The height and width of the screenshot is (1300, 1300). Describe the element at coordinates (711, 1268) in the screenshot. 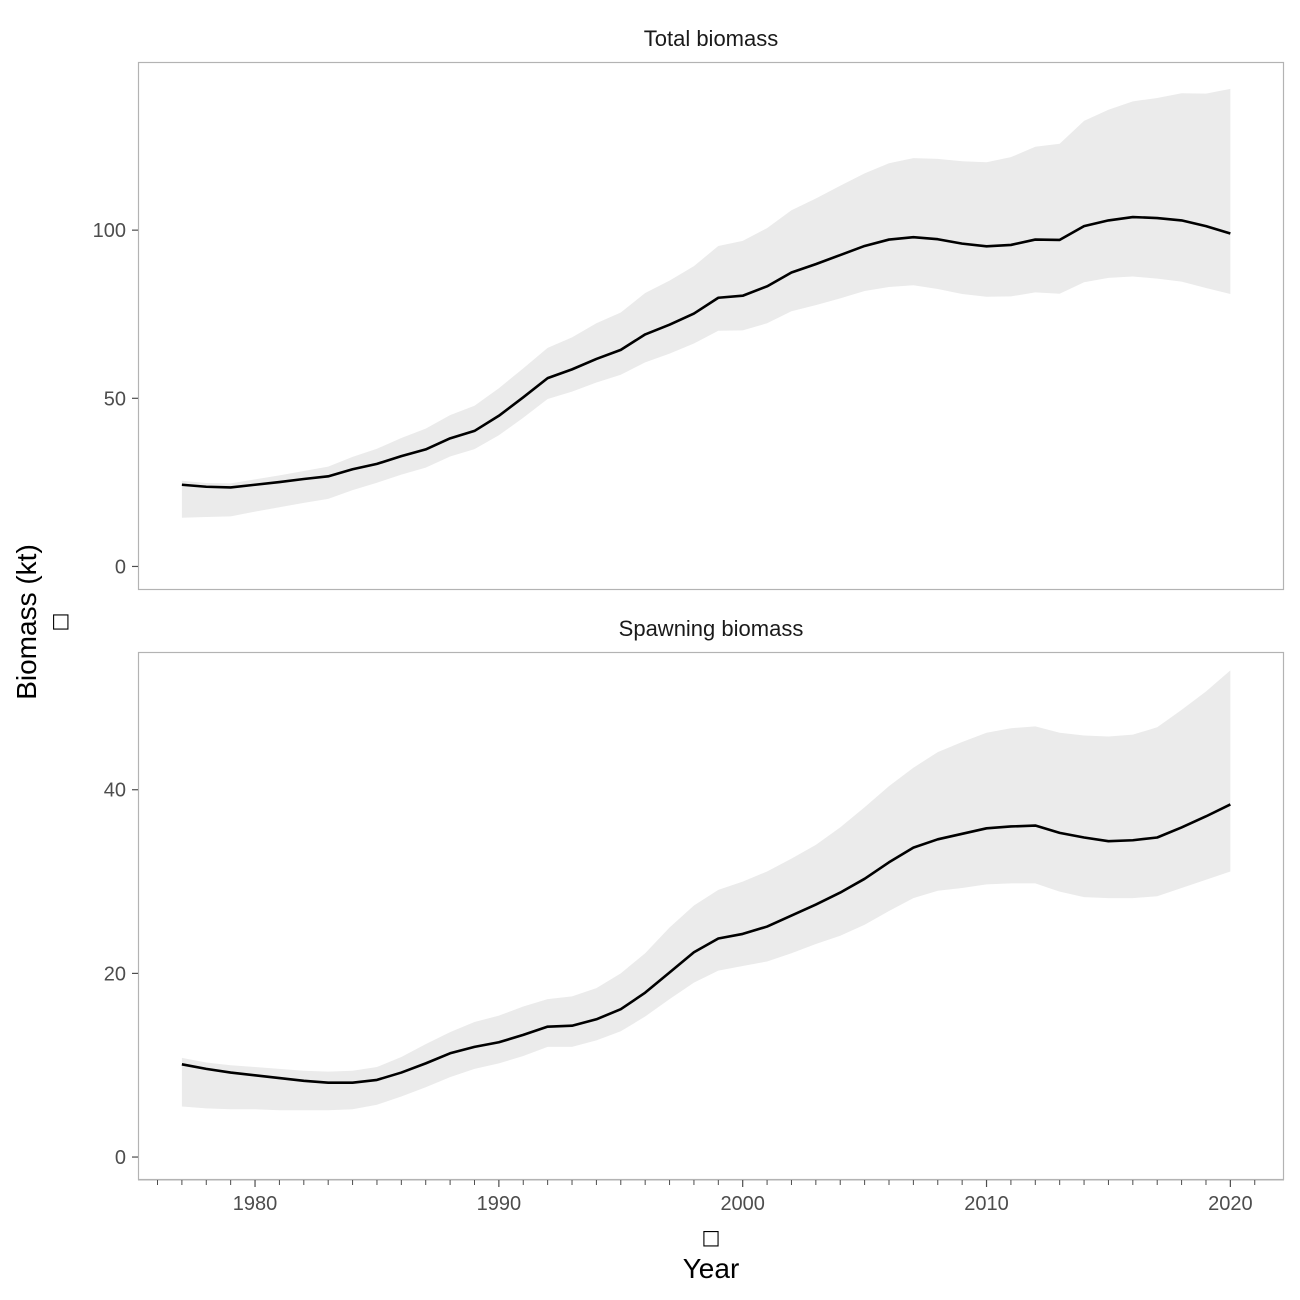

I see `x-axis-title: Year` at that location.